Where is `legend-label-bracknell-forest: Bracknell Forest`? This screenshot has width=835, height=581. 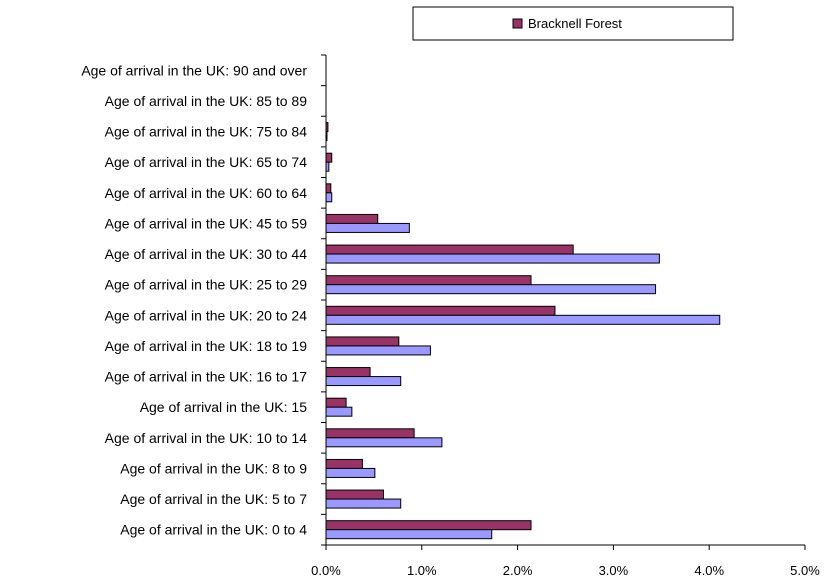 legend-label-bracknell-forest: Bracknell Forest is located at coordinates (575, 23).